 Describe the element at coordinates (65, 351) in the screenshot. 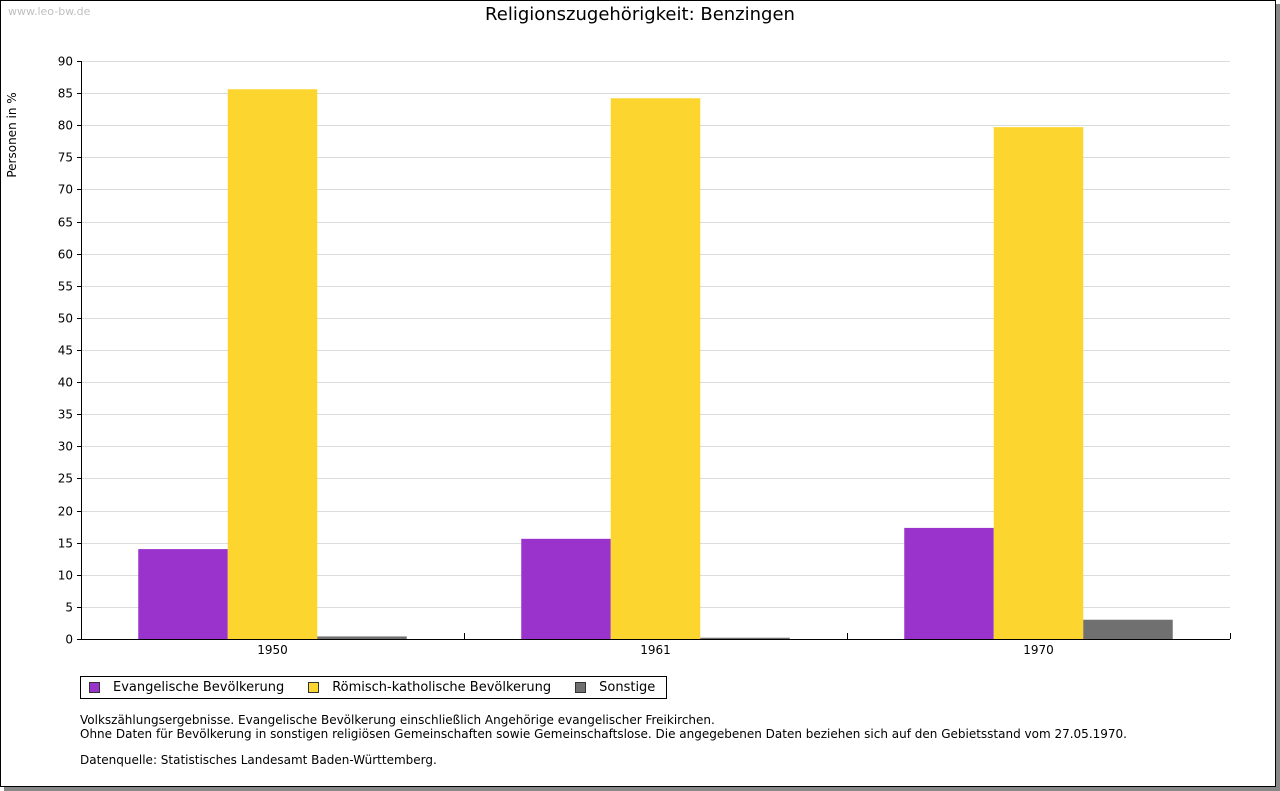

I see `y-tick-label: 45` at that location.